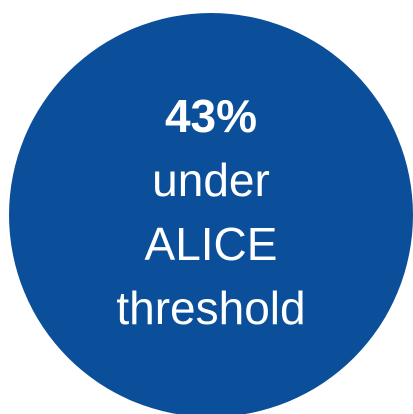 The height and width of the screenshot is (414, 413). I want to click on label-threshold: threshold, so click(211, 308).